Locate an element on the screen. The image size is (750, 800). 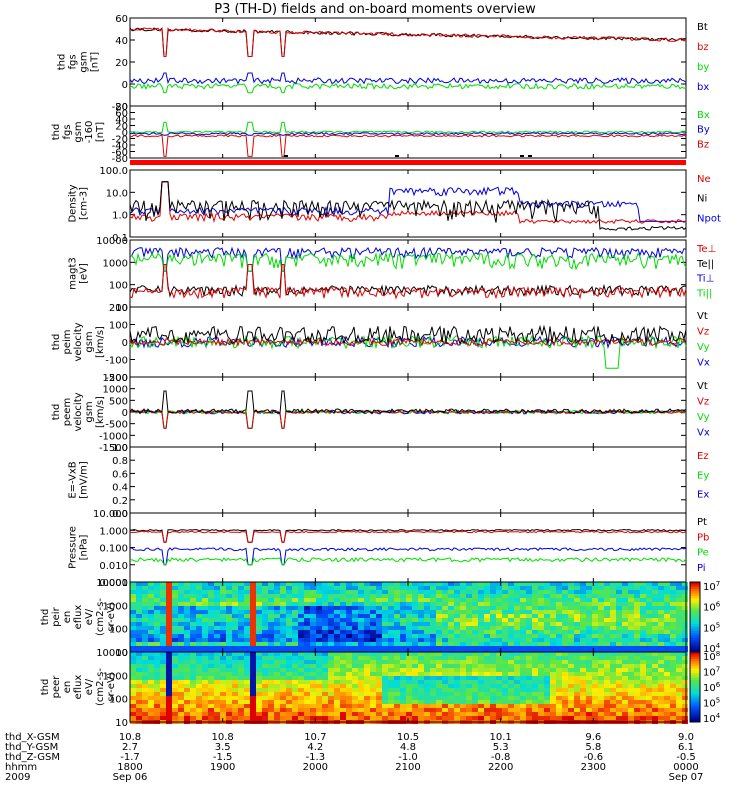
x-tick-label: 1900 is located at coordinates (222, 767).